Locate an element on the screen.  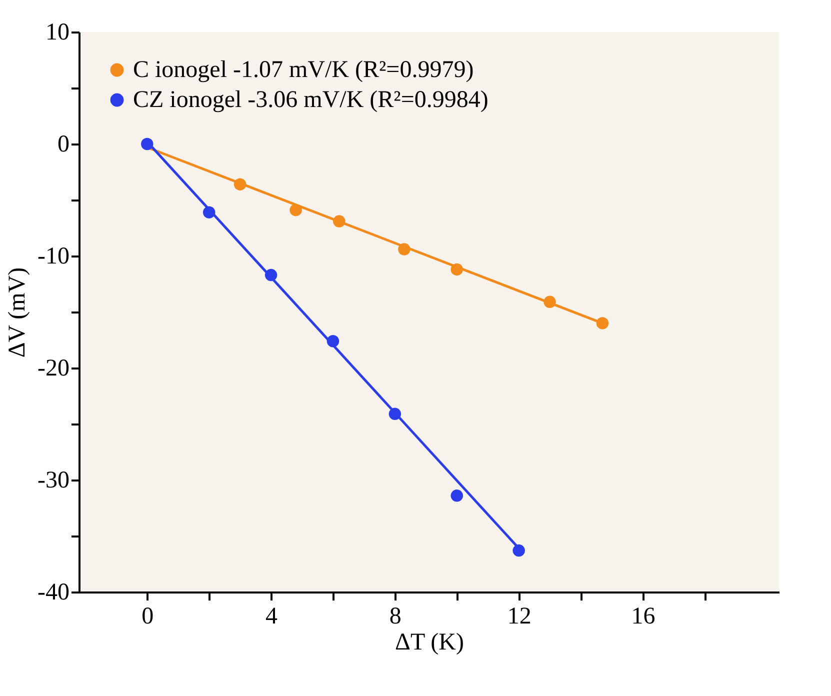
legend-label: C ionogel -1.07 mV/K (R²=0.9979) is located at coordinates (303, 70).